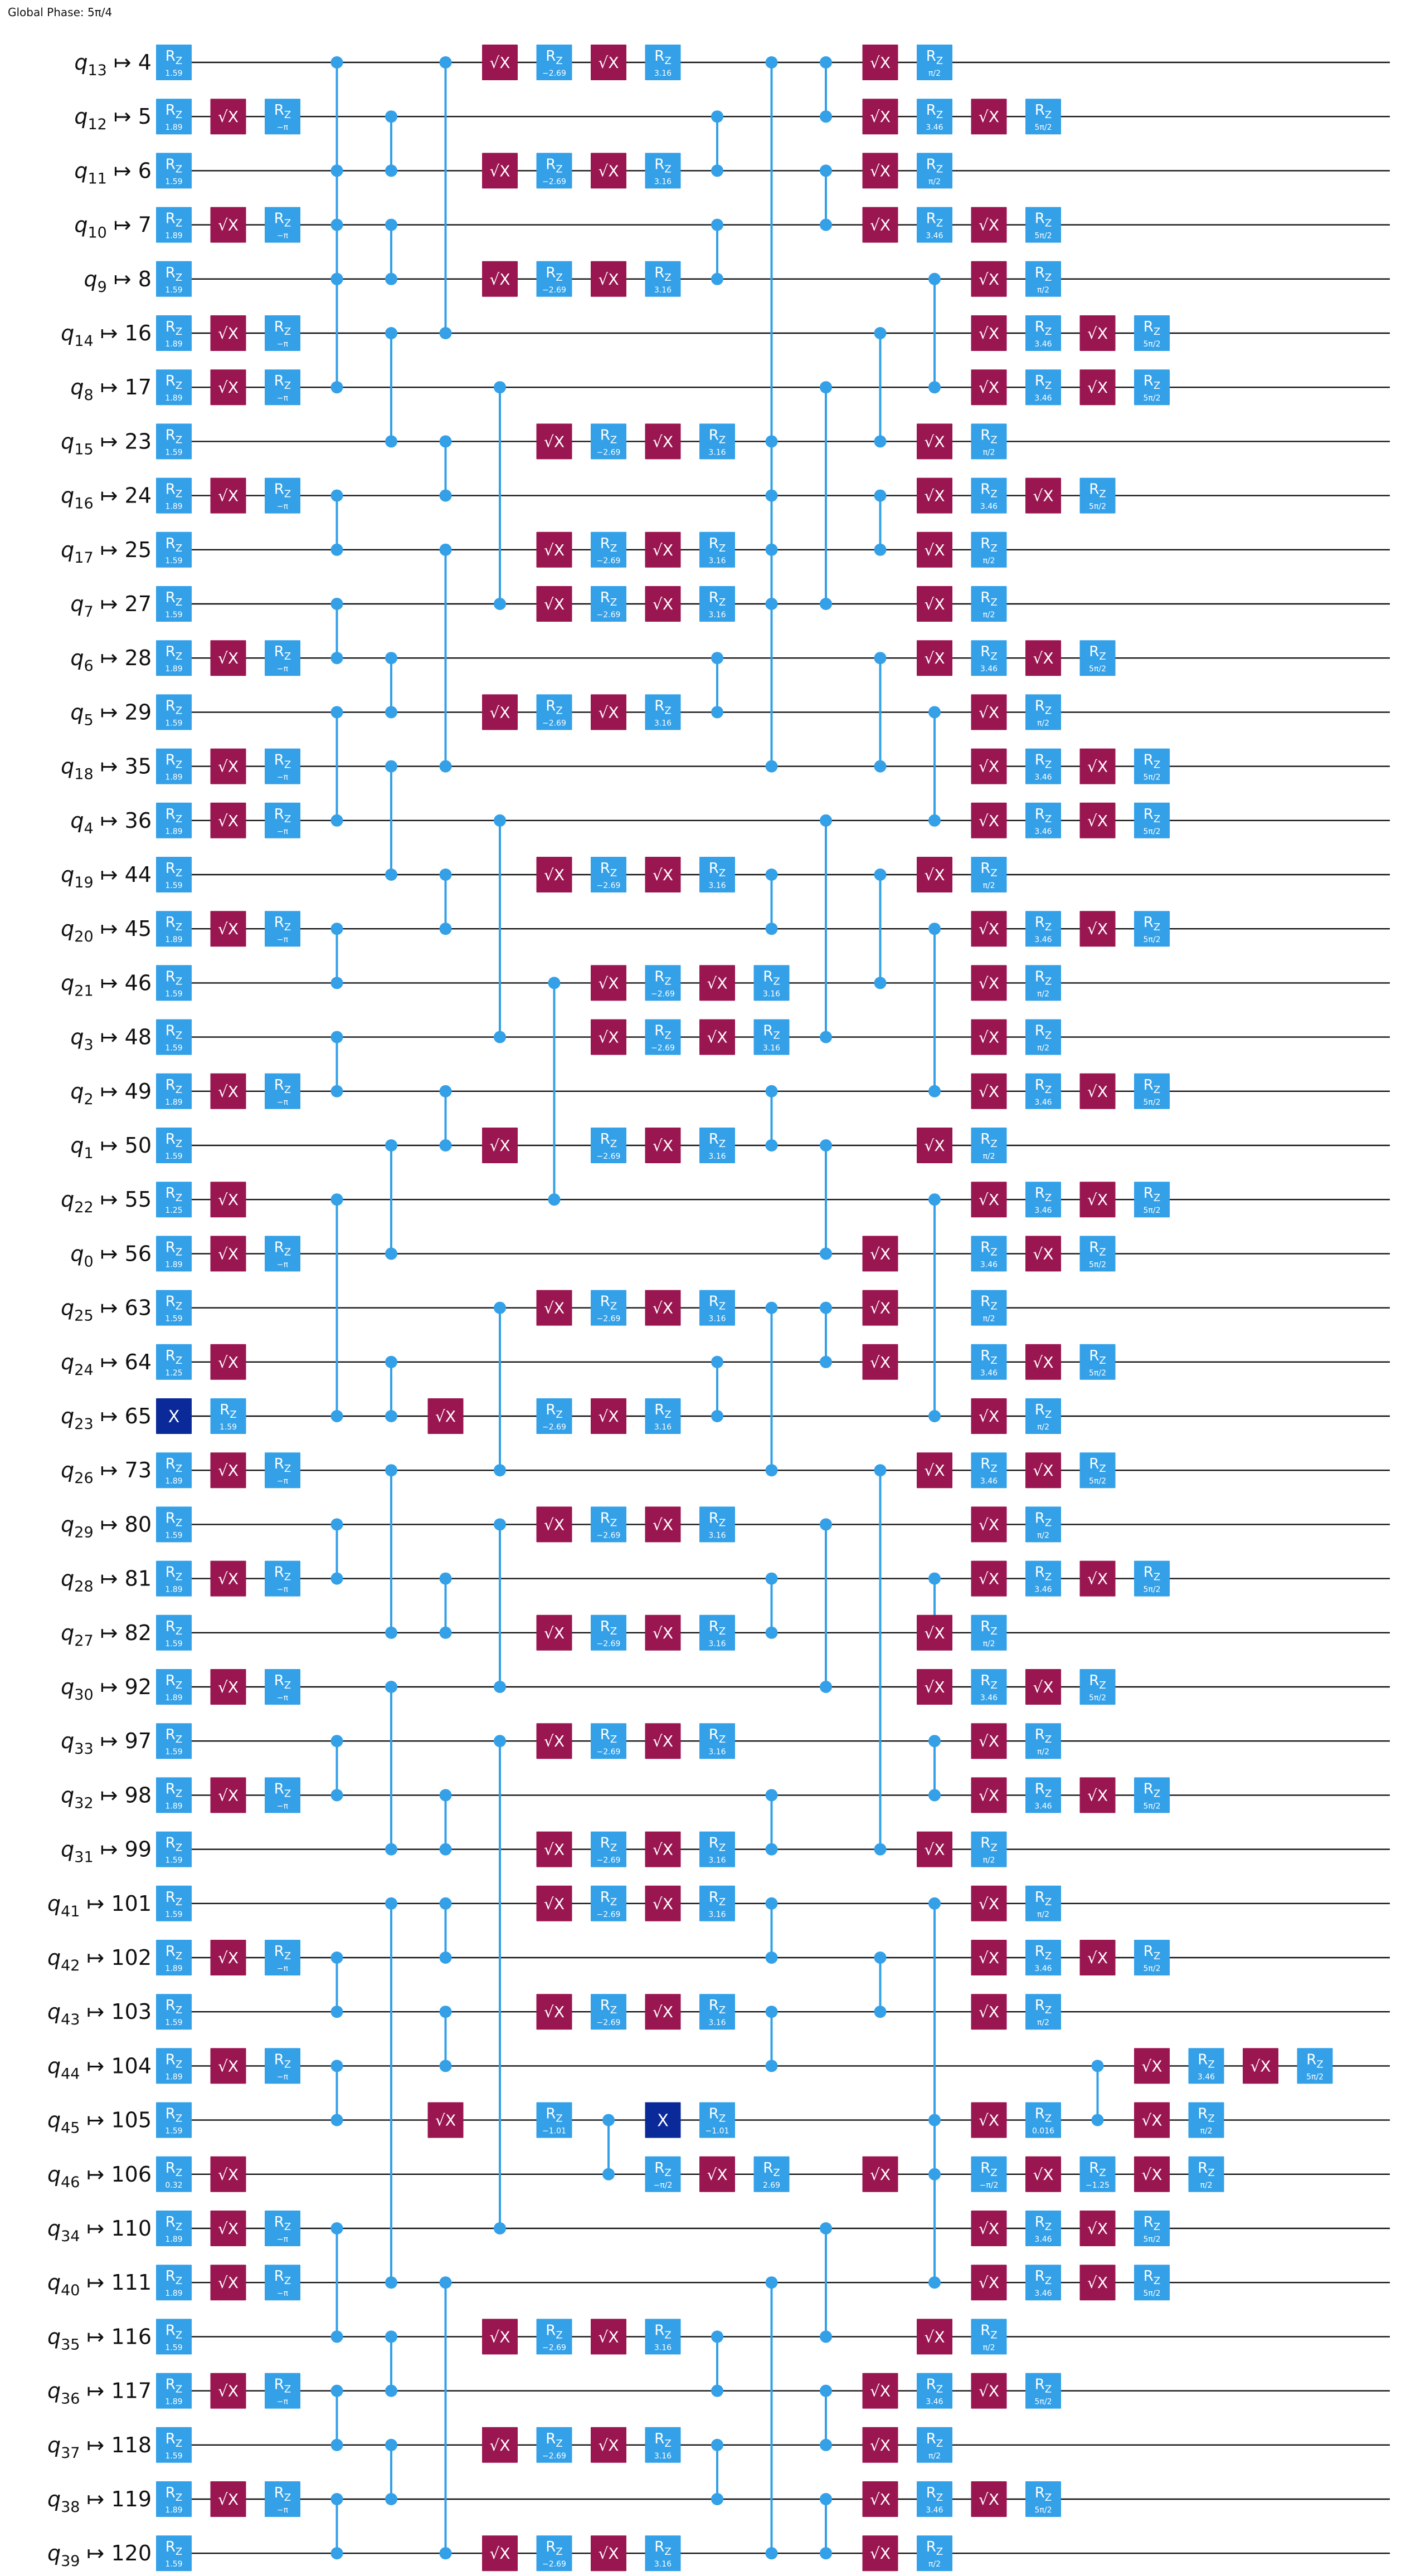 This screenshot has width=1401, height=2576. I want to click on qubit-label: q30 ↦ 92, so click(106, 1689).